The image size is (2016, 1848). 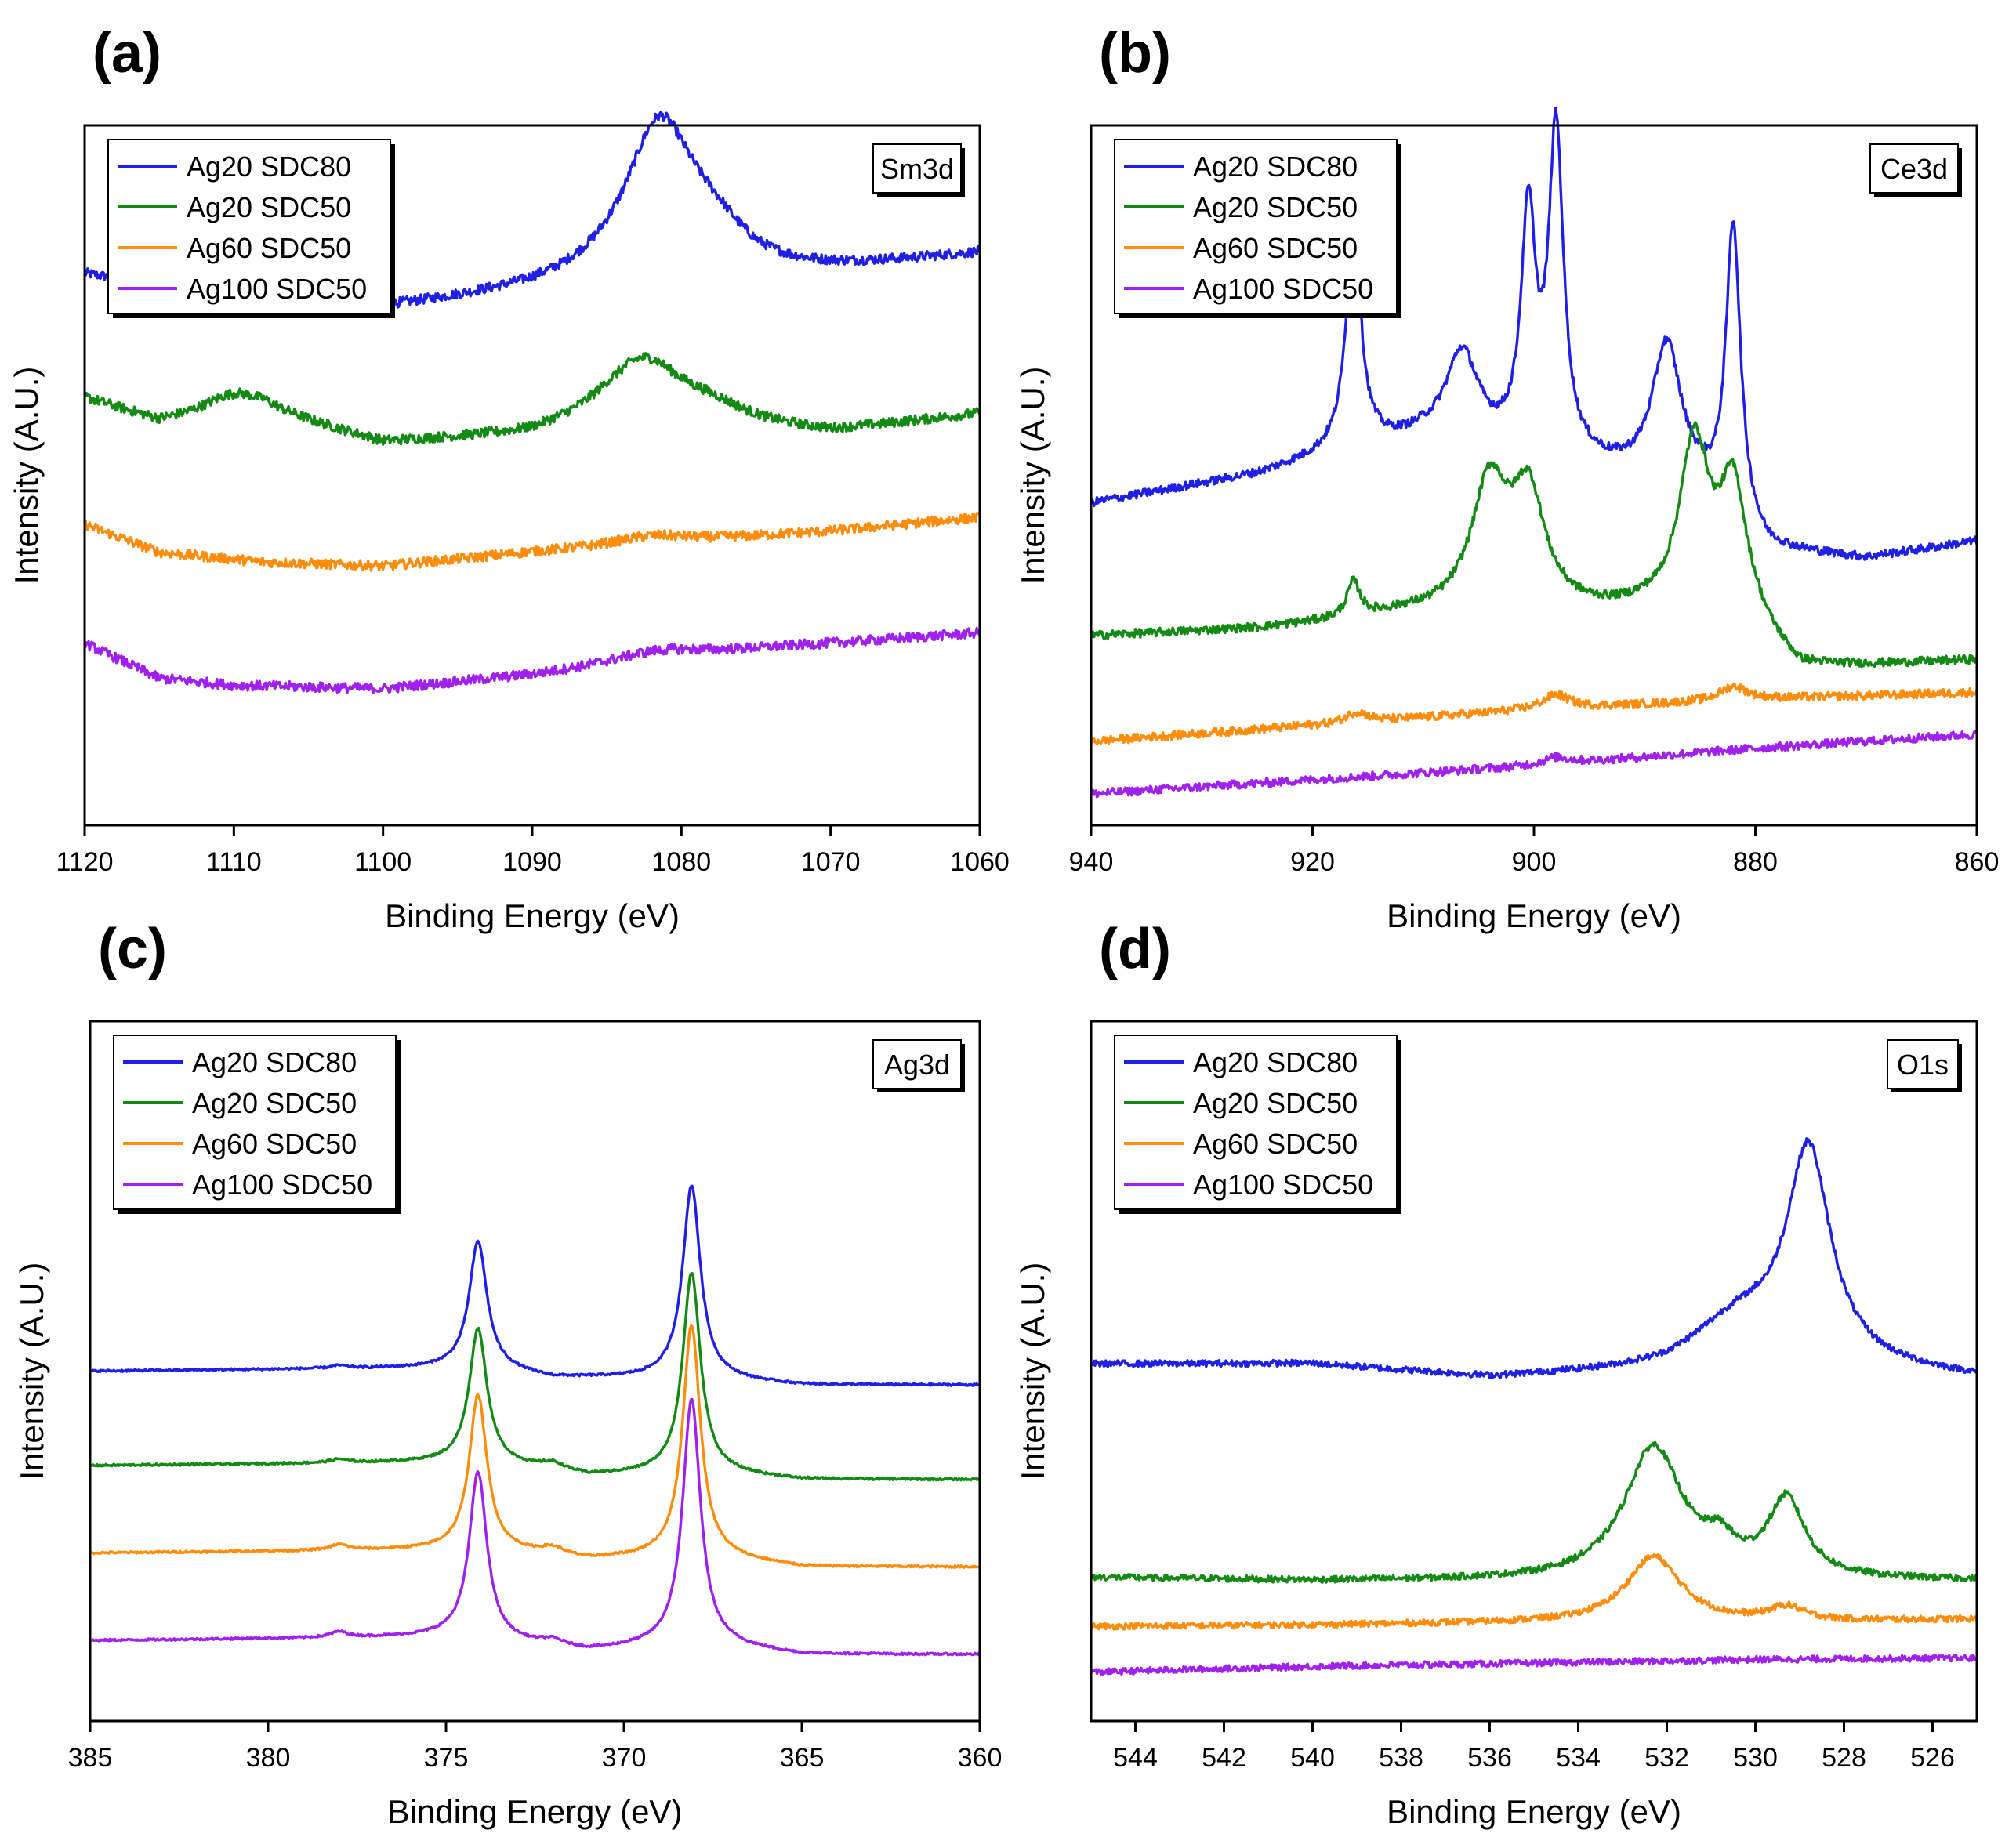 I want to click on x-tick-label: 1060, so click(x=980, y=862).